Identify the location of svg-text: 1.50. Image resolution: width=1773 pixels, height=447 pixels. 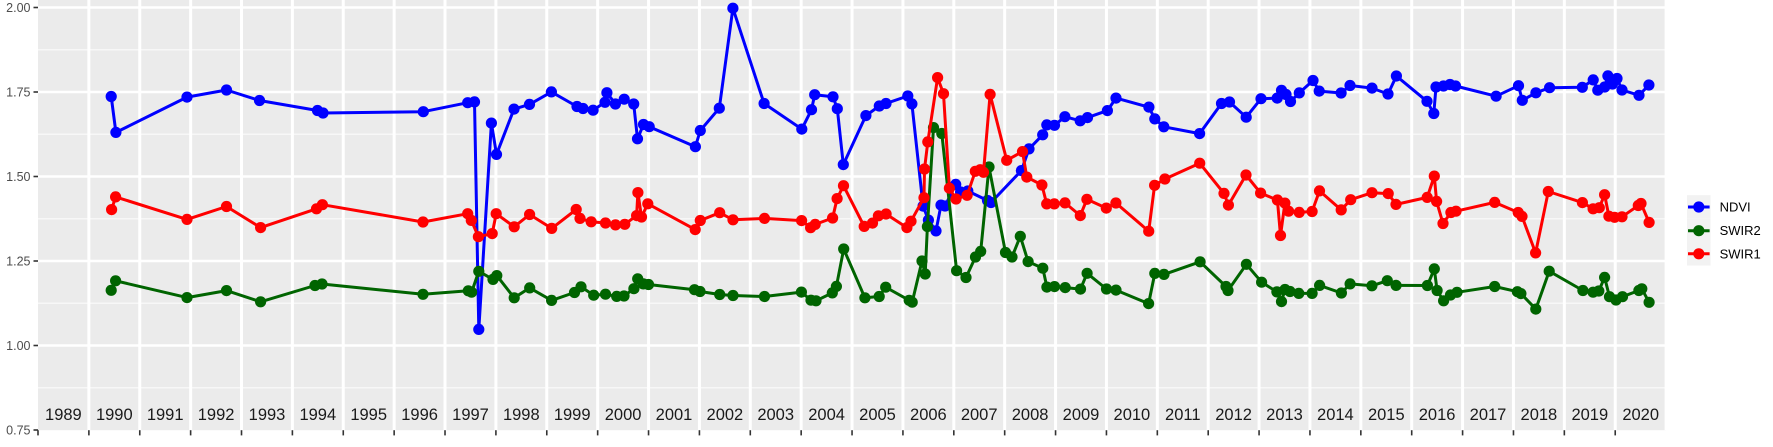
(18, 177).